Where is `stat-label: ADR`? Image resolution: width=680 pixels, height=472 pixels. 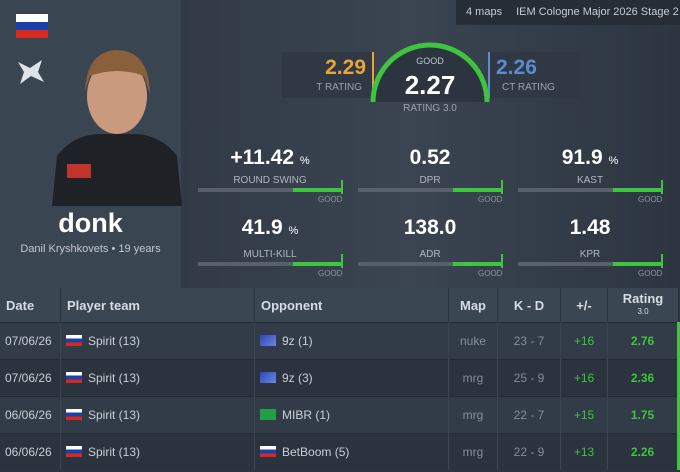 stat-label: ADR is located at coordinates (430, 254).